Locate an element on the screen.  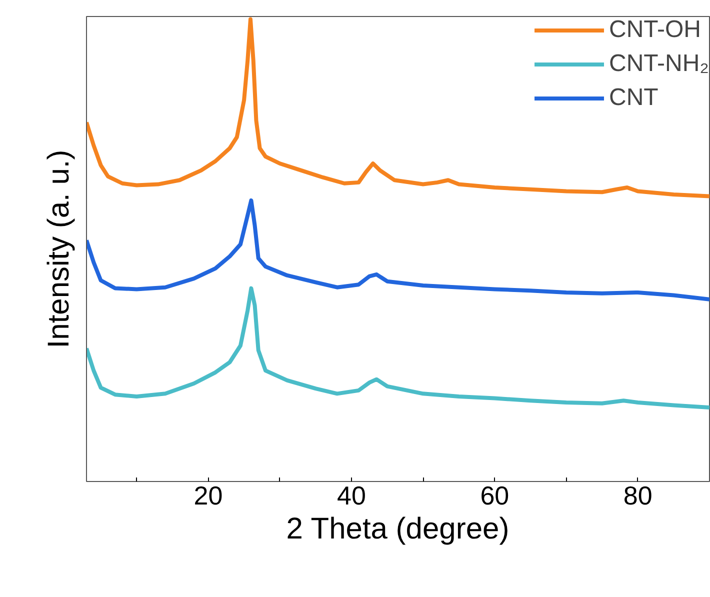
x-tick-label: 80 is located at coordinates (637, 495).